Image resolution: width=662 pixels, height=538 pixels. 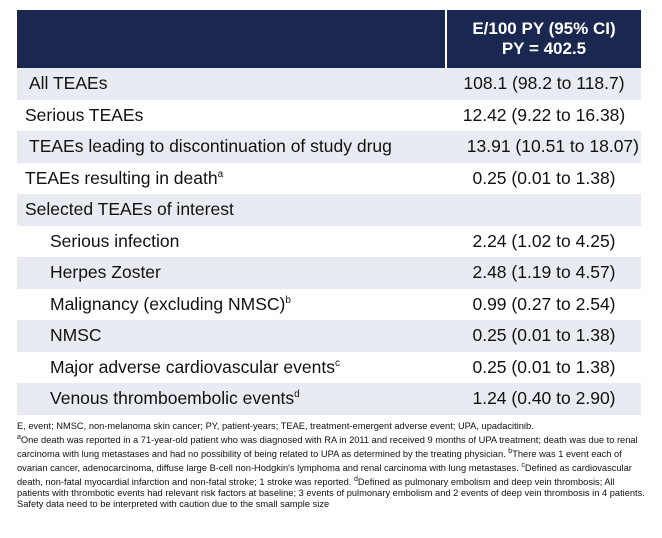 I want to click on row-label-text: Herpes Zoster, so click(x=105, y=272).